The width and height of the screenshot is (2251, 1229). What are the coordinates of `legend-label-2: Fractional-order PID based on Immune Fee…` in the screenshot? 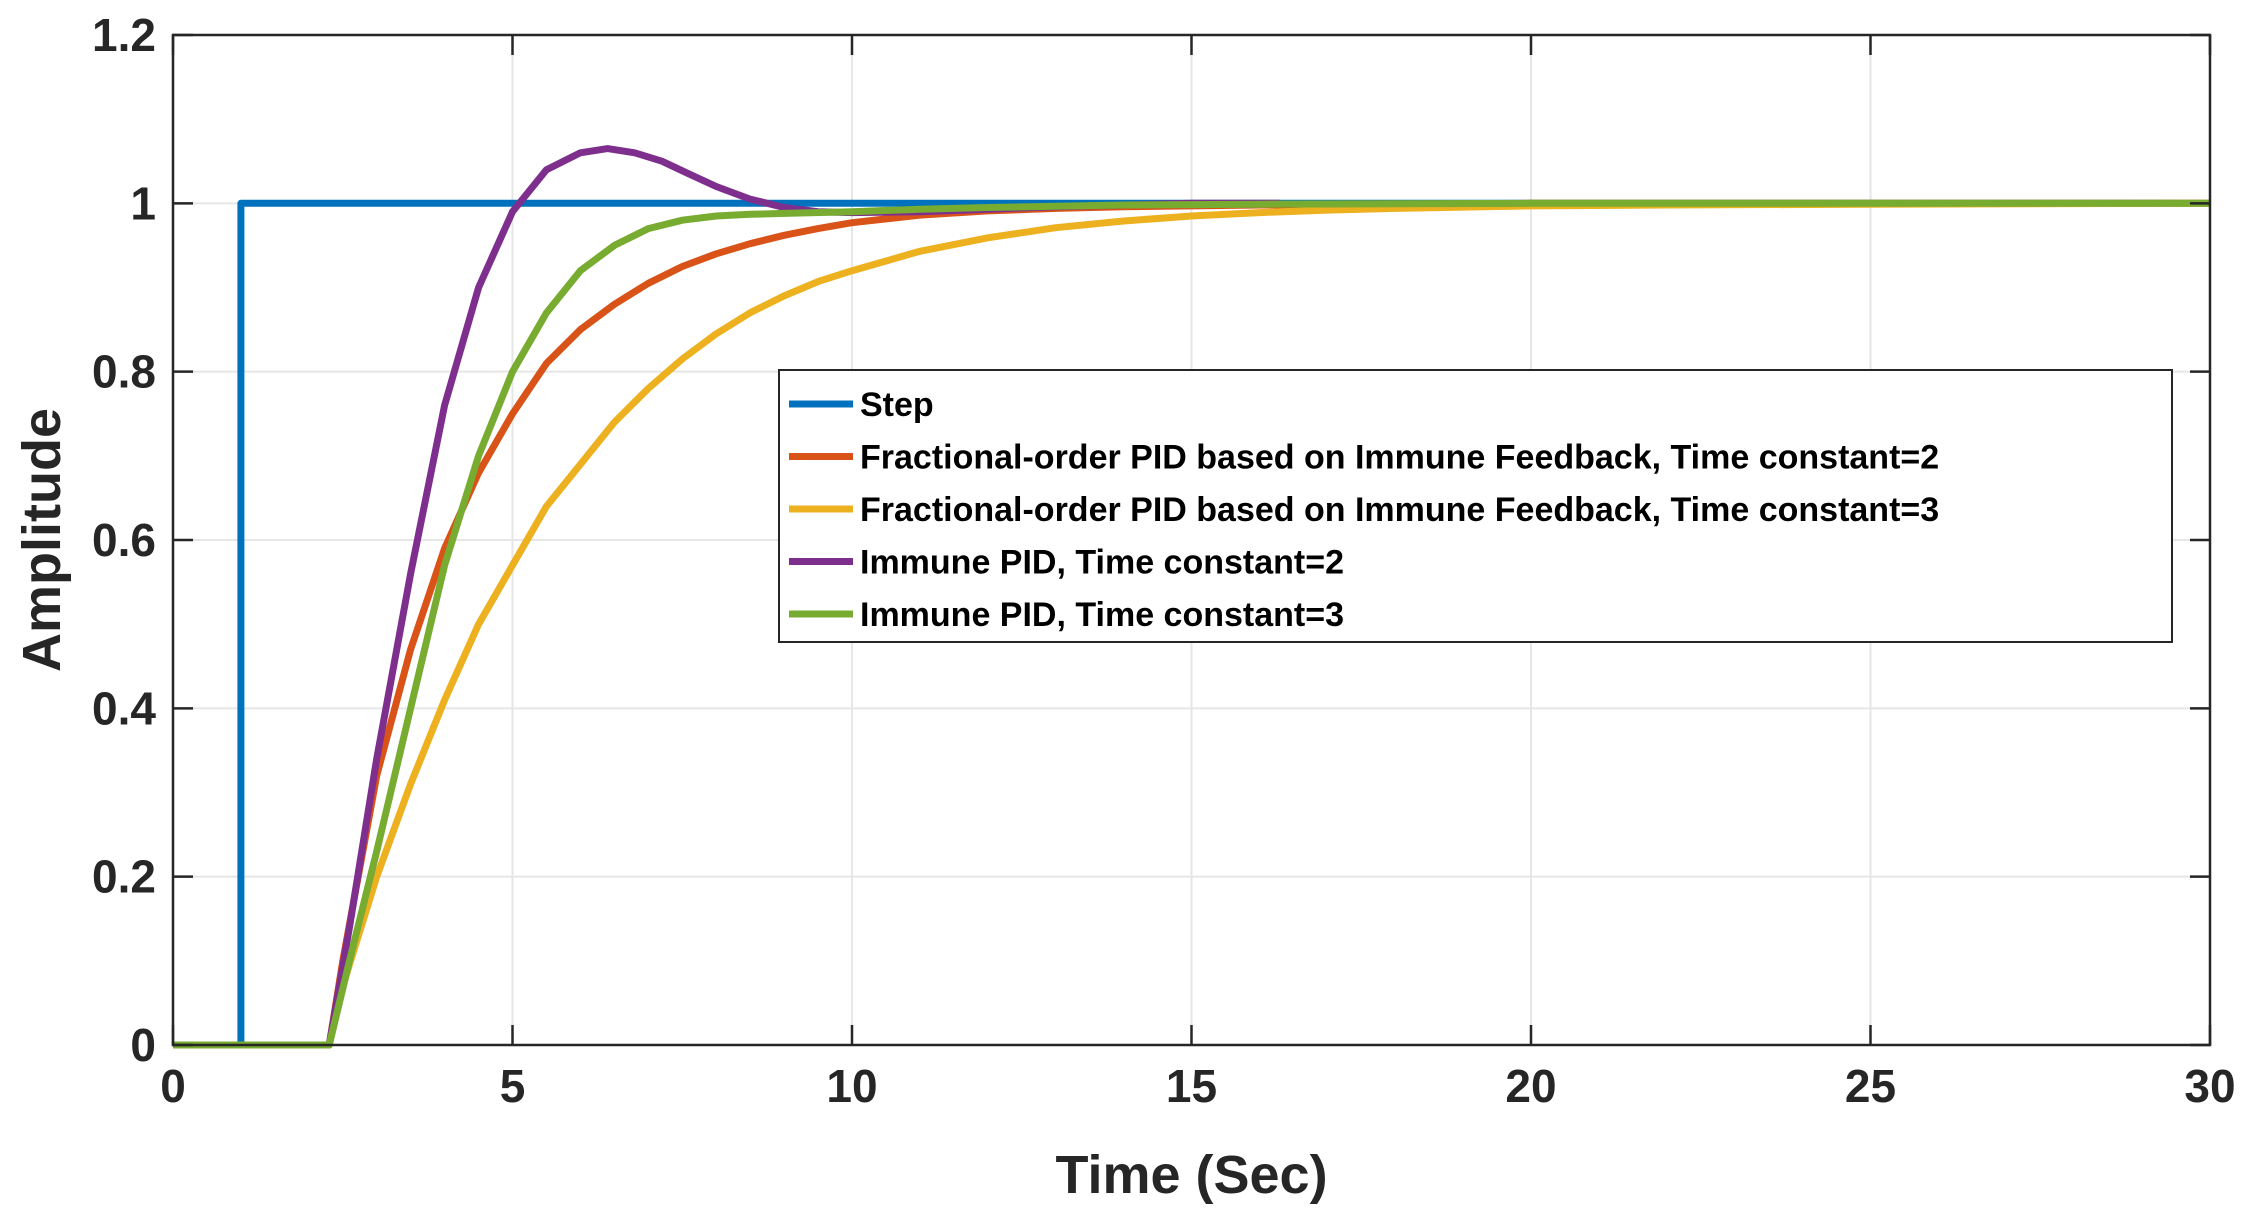 It's located at (1399, 458).